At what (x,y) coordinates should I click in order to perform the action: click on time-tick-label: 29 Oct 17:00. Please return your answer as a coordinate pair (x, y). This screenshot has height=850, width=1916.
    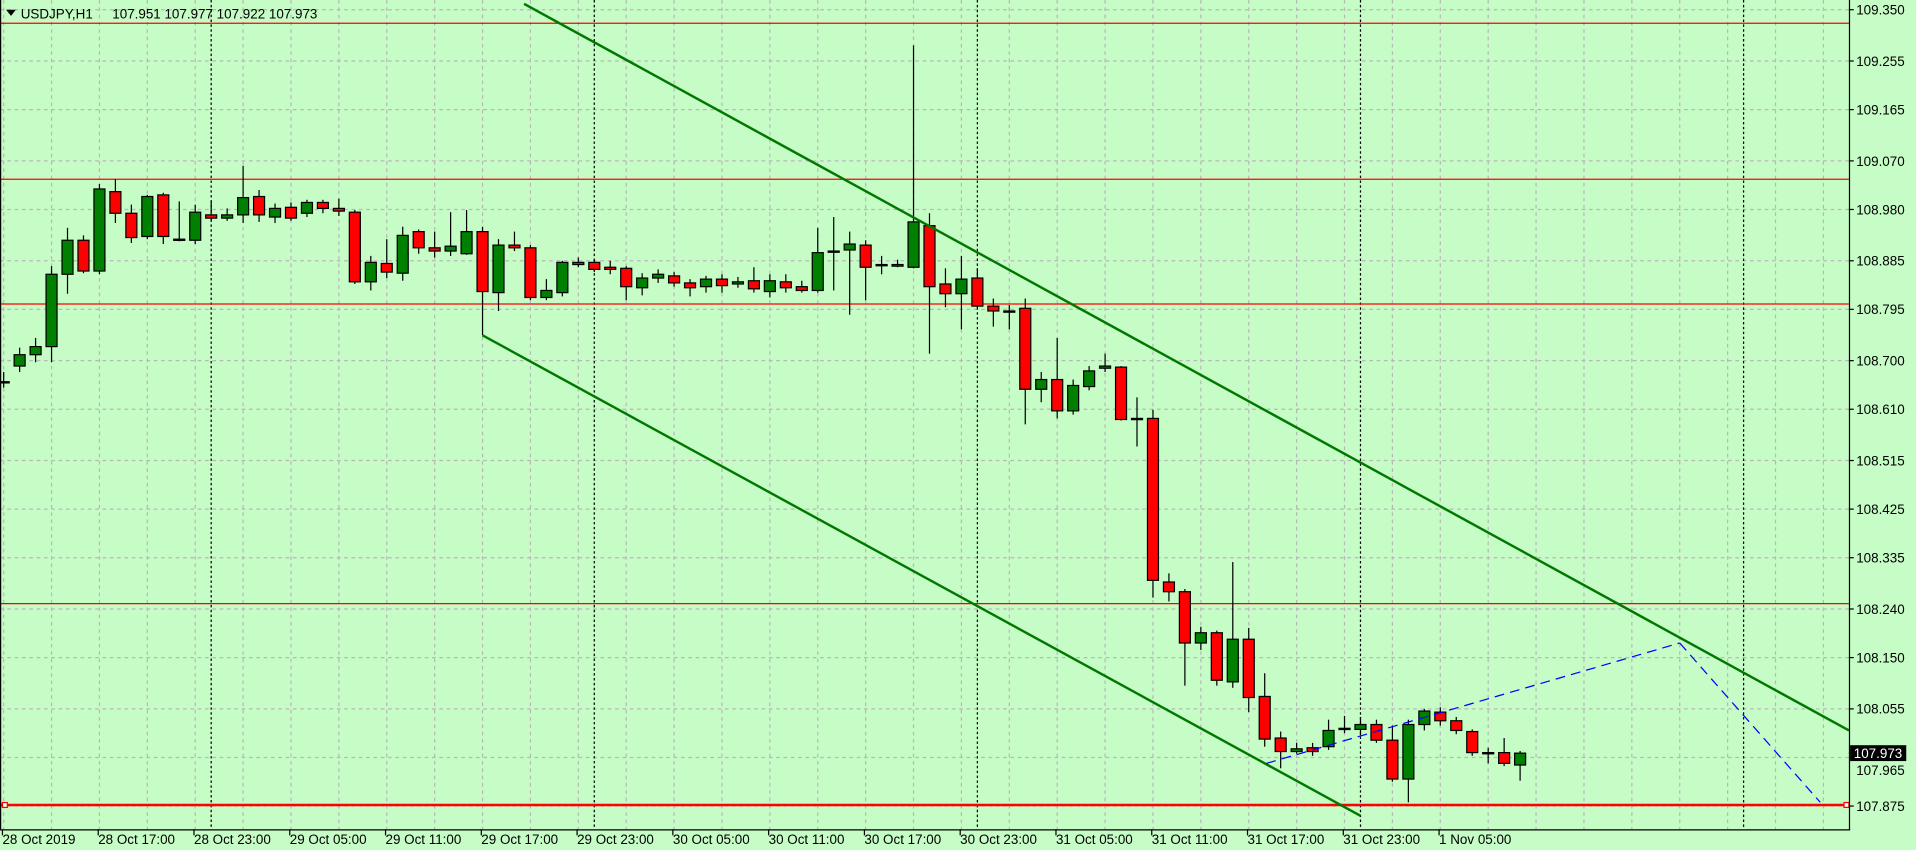
    Looking at the image, I should click on (519, 839).